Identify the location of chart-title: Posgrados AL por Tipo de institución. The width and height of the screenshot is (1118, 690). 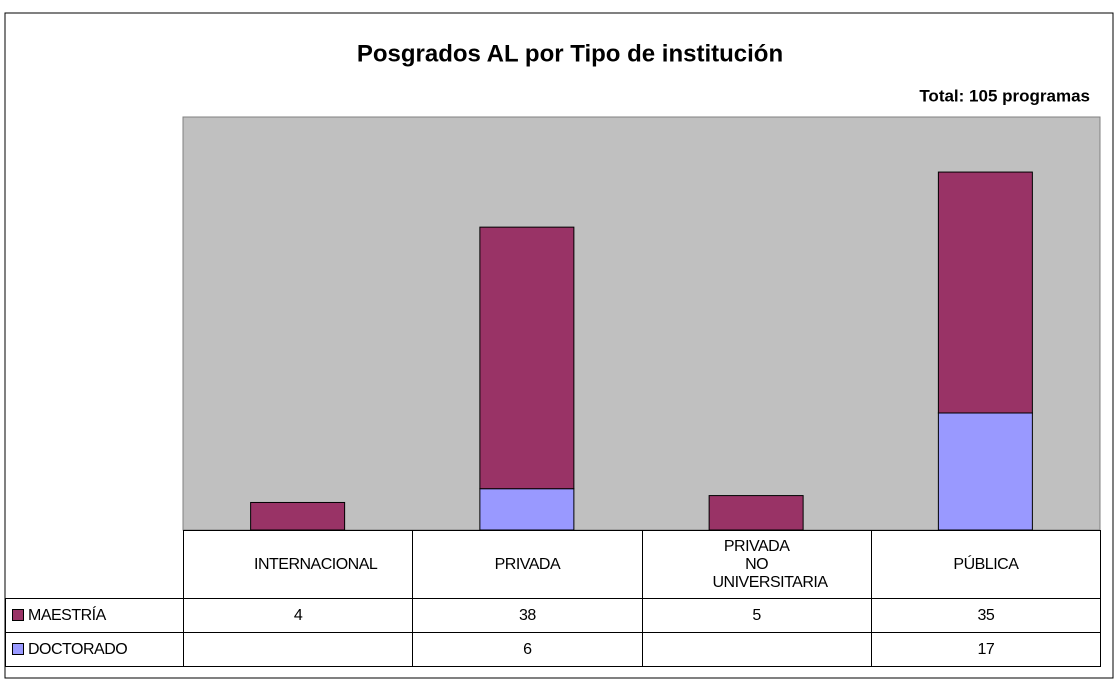
(570, 53).